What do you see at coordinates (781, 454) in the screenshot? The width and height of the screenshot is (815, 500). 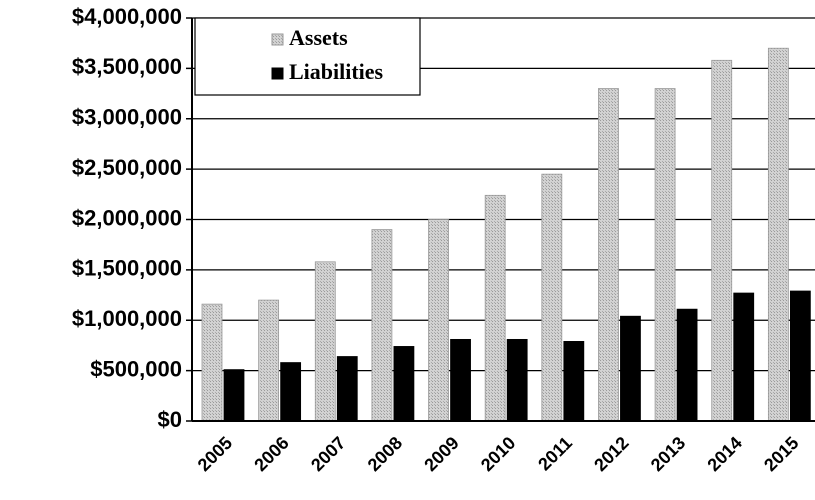 I see `x-tick-label: 2015` at bounding box center [781, 454].